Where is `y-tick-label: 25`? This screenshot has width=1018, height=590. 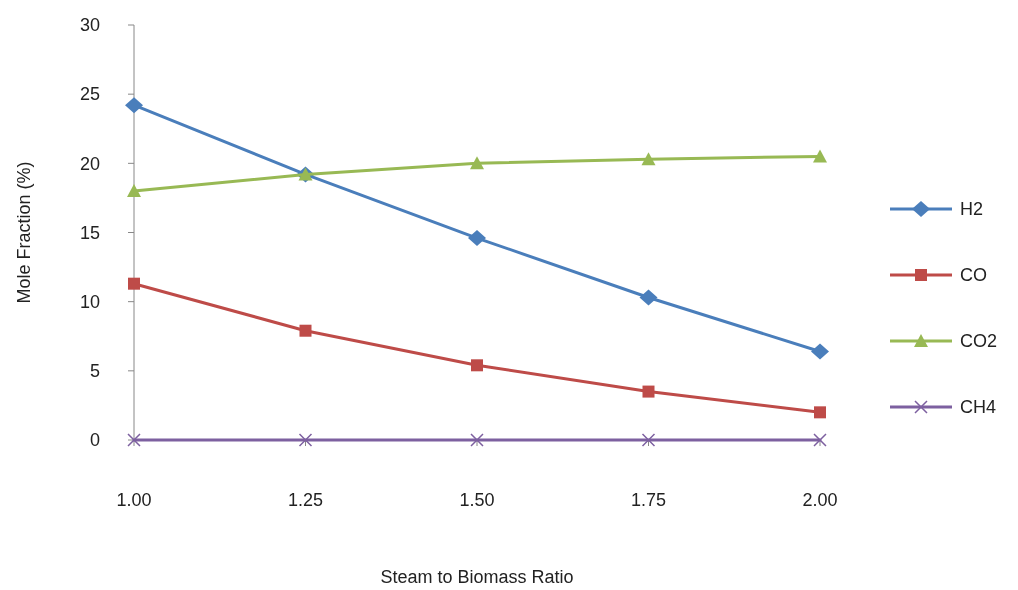
y-tick-label: 25 is located at coordinates (89, 94).